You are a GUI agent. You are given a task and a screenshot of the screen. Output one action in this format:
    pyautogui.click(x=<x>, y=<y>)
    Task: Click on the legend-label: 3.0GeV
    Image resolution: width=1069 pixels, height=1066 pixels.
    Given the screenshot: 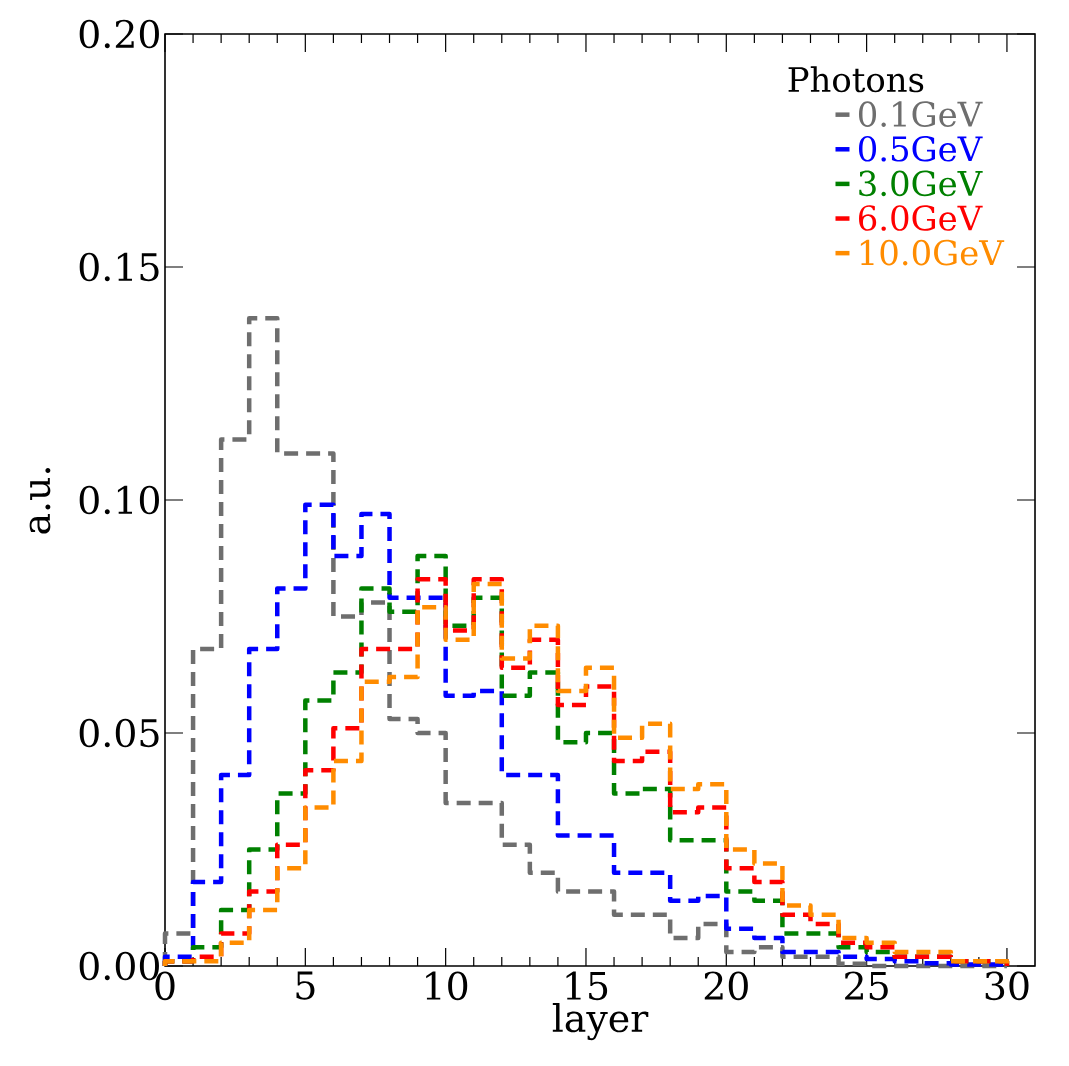 What is the action you would take?
    pyautogui.click(x=921, y=183)
    